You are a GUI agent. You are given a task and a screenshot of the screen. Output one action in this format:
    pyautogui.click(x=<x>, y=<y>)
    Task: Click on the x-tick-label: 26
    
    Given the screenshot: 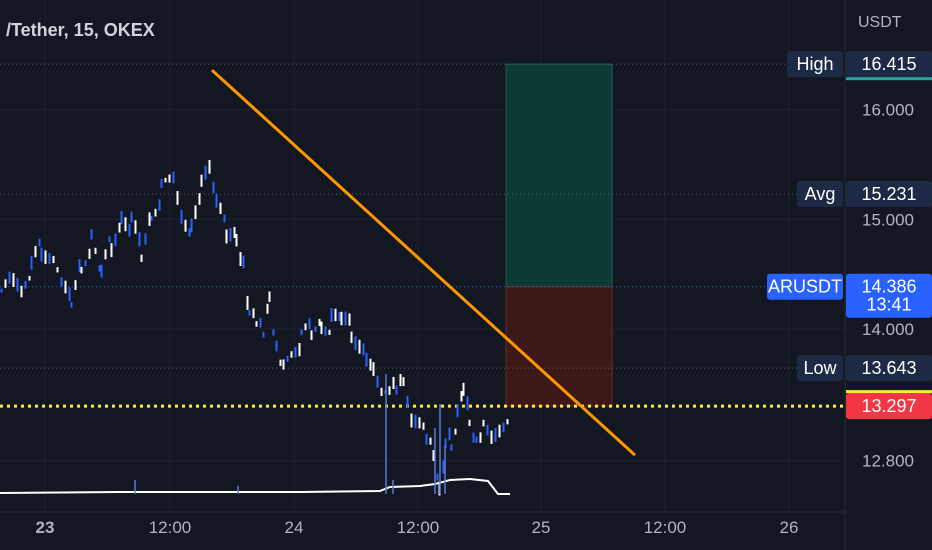 What is the action you would take?
    pyautogui.click(x=789, y=527)
    